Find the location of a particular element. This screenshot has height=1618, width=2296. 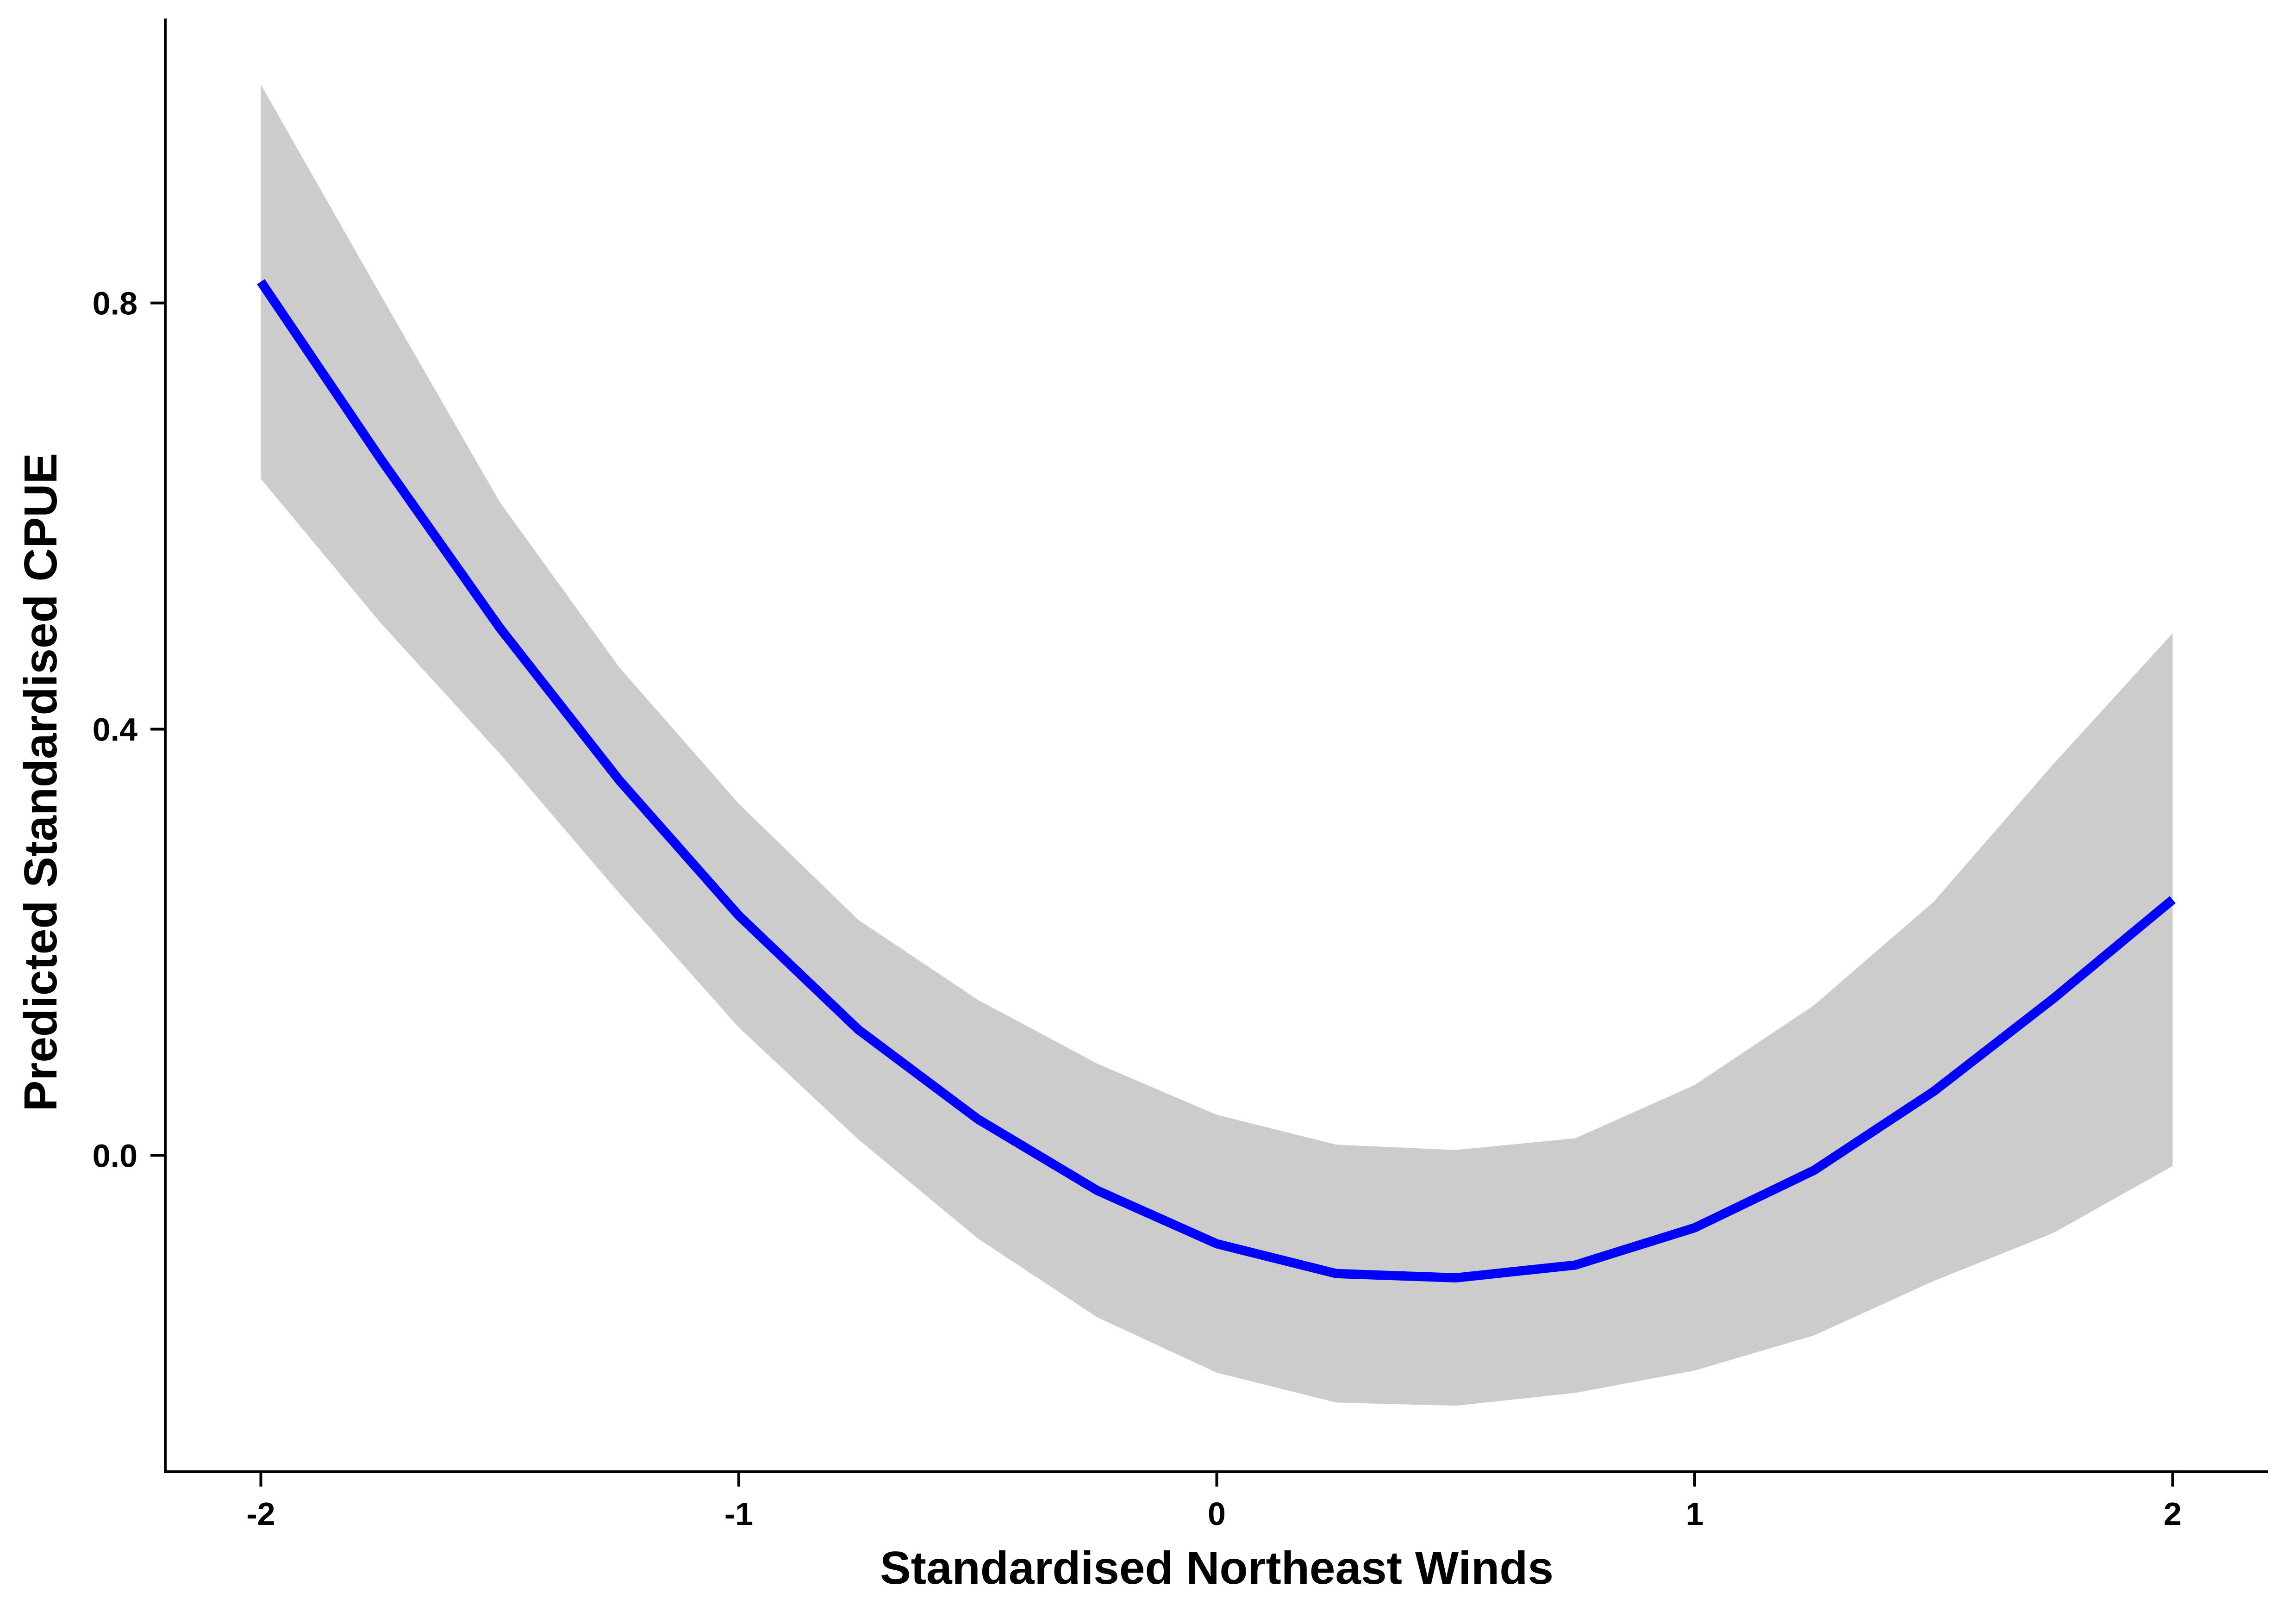

x-tick-label: 1 is located at coordinates (1695, 1514).